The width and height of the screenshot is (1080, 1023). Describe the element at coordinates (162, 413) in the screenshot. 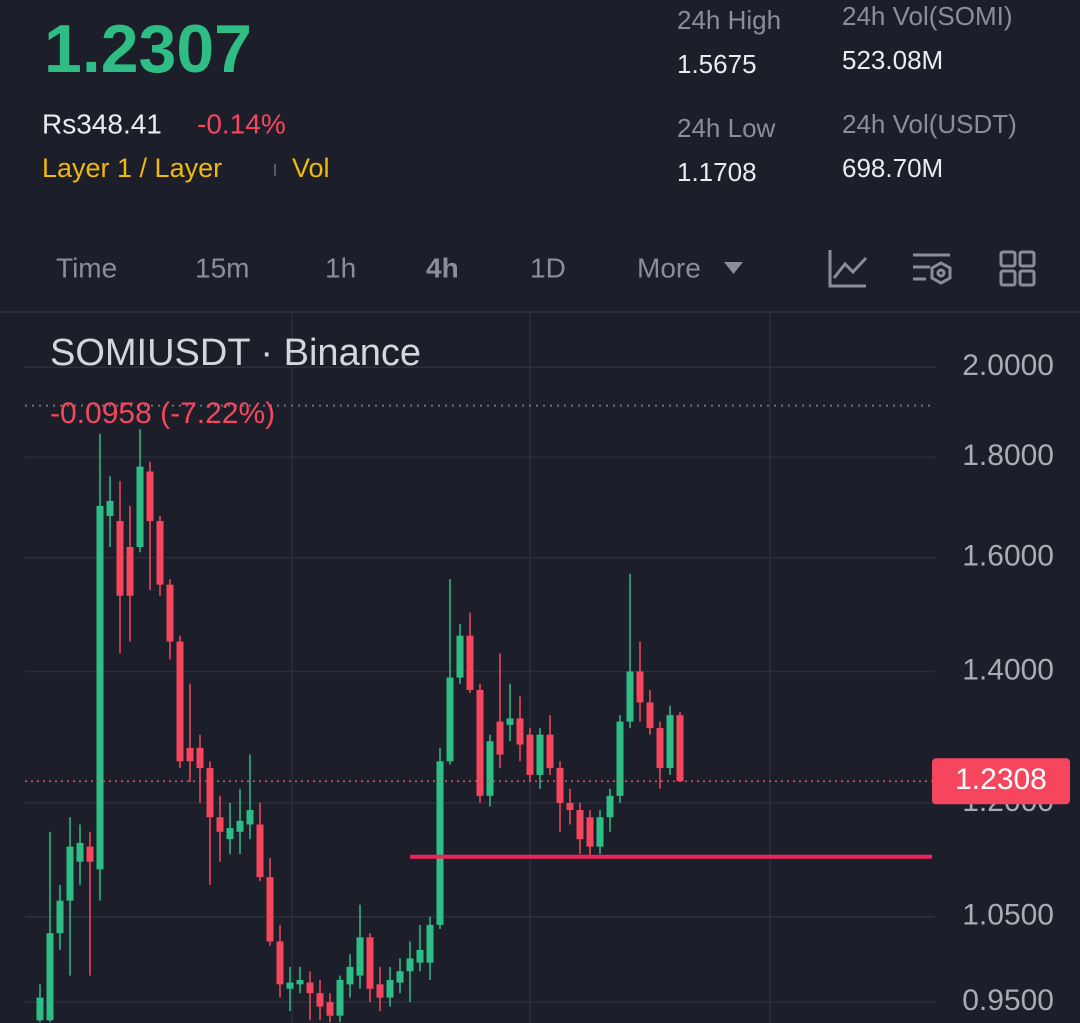

I see `chart-subtitle: -0.0958 (-7.22%)` at that location.